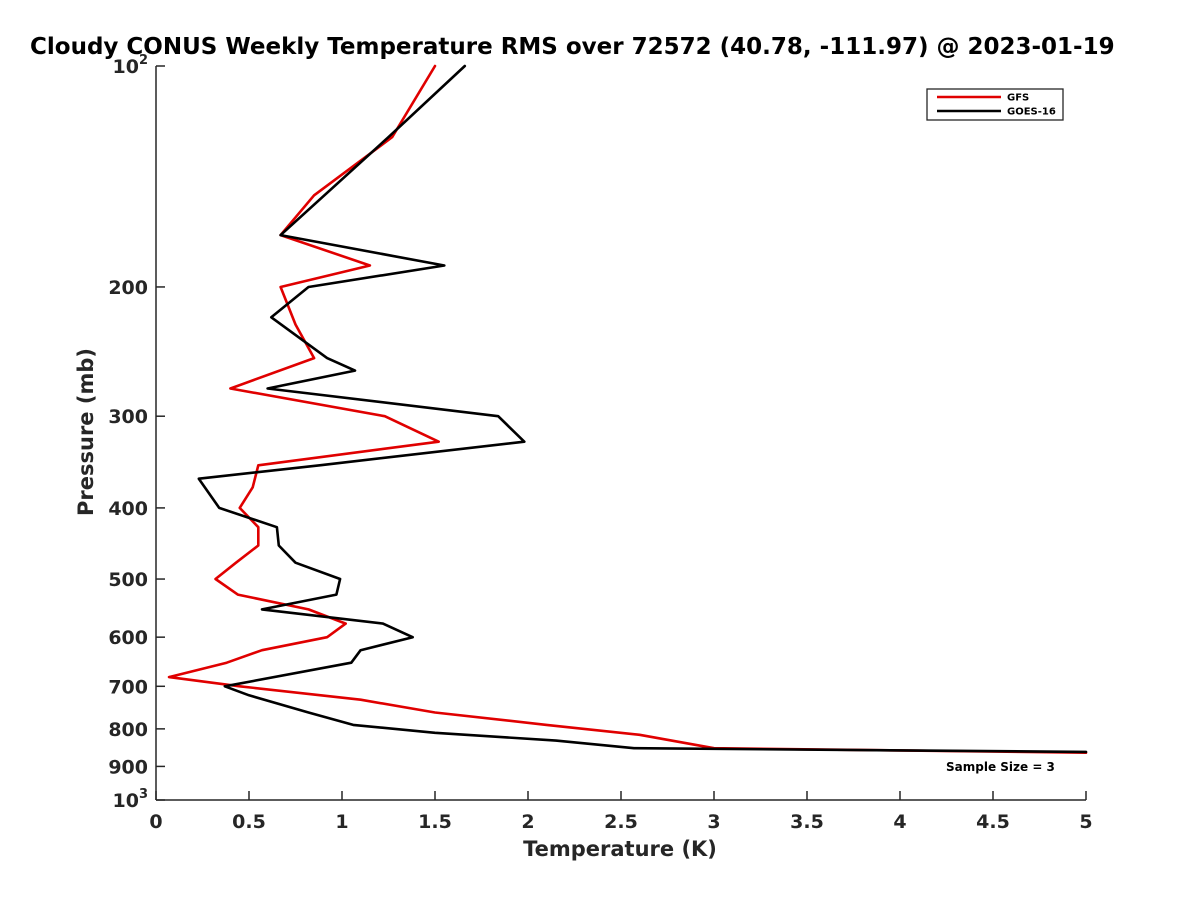 The image size is (1200, 900). Describe the element at coordinates (128, 687) in the screenshot. I see `y-tick-label: 700` at that location.